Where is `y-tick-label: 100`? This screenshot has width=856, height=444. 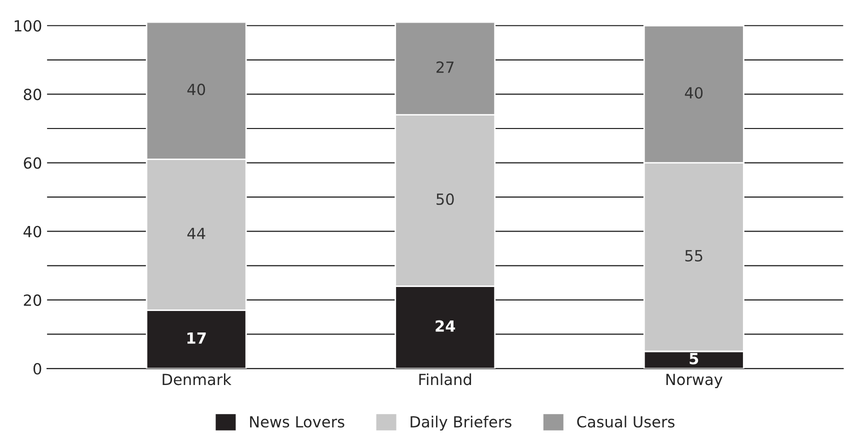
y-tick-label: 100 is located at coordinates (28, 26).